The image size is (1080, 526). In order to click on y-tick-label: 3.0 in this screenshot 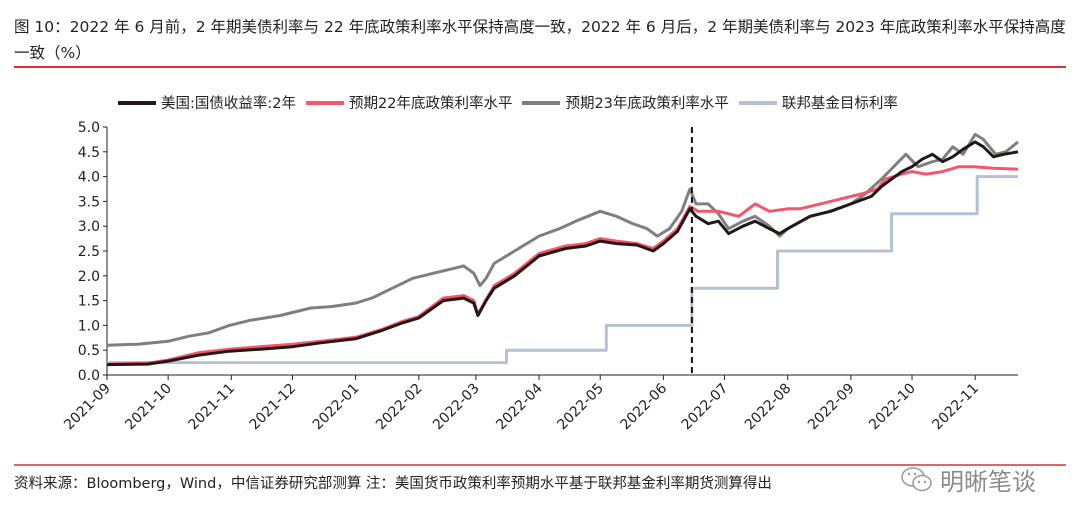, I will do `click(89, 227)`.